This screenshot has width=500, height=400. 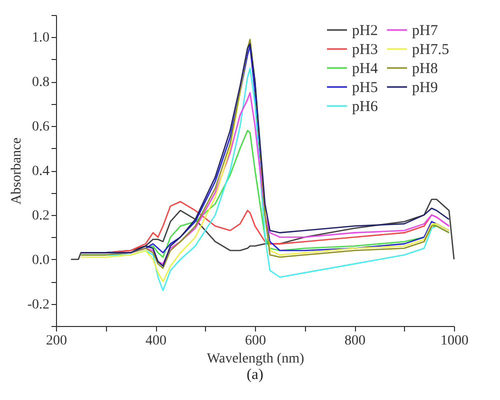 What do you see at coordinates (425, 88) in the screenshot?
I see `legend-label: pH9` at bounding box center [425, 88].